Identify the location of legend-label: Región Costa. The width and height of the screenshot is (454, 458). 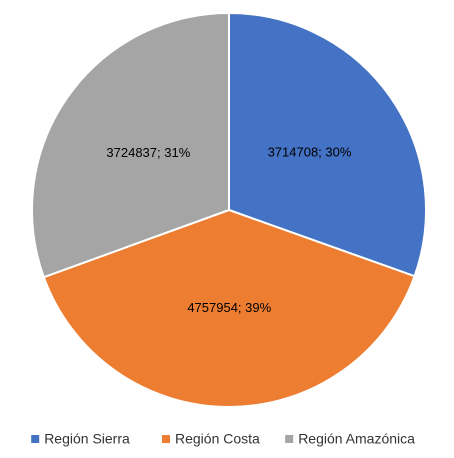
(217, 439).